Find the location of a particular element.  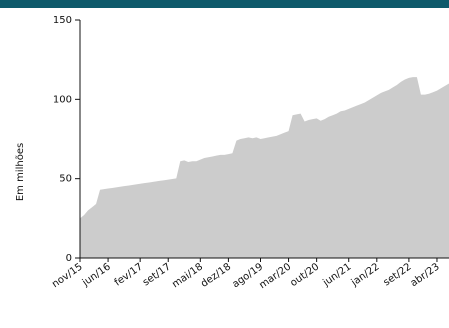

x-tick-label: jun/16 is located at coordinates (96, 275).